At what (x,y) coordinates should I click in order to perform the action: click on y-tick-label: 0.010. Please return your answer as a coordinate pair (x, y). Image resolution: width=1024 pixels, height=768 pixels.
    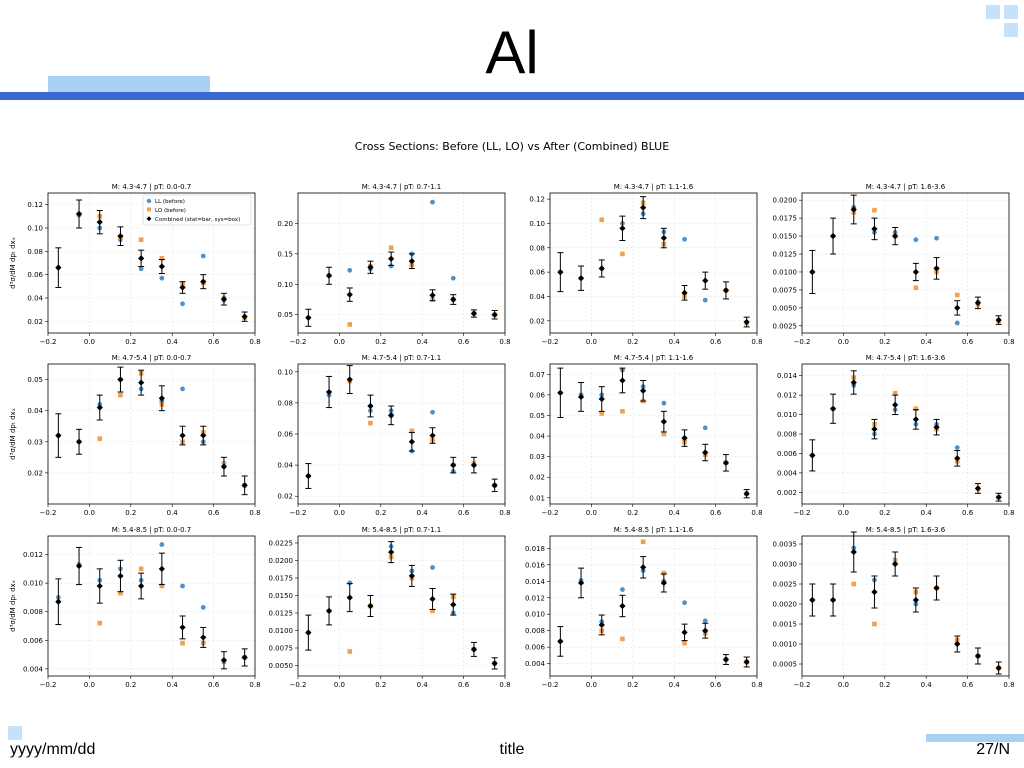
    Looking at the image, I should click on (33, 584).